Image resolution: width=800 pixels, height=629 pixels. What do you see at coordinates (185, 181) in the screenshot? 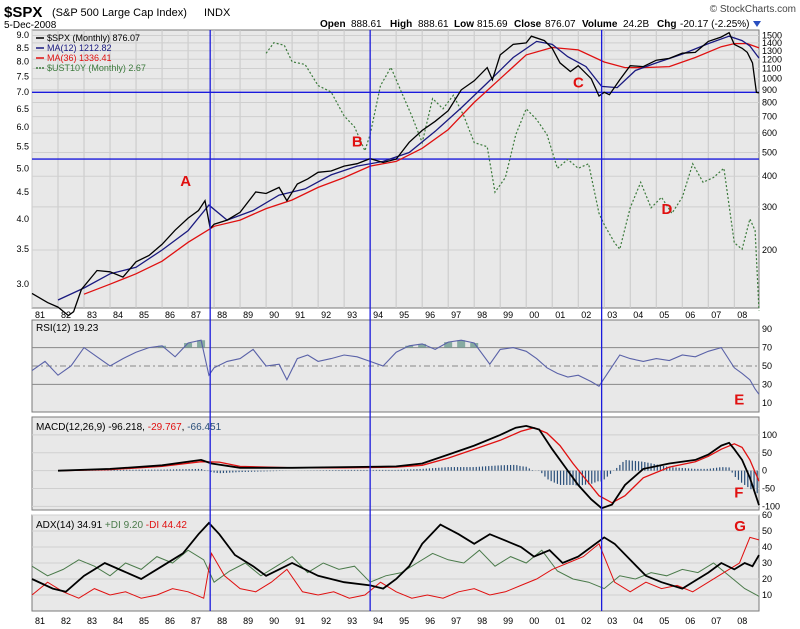
I see `annotation-a: A` at bounding box center [185, 181].